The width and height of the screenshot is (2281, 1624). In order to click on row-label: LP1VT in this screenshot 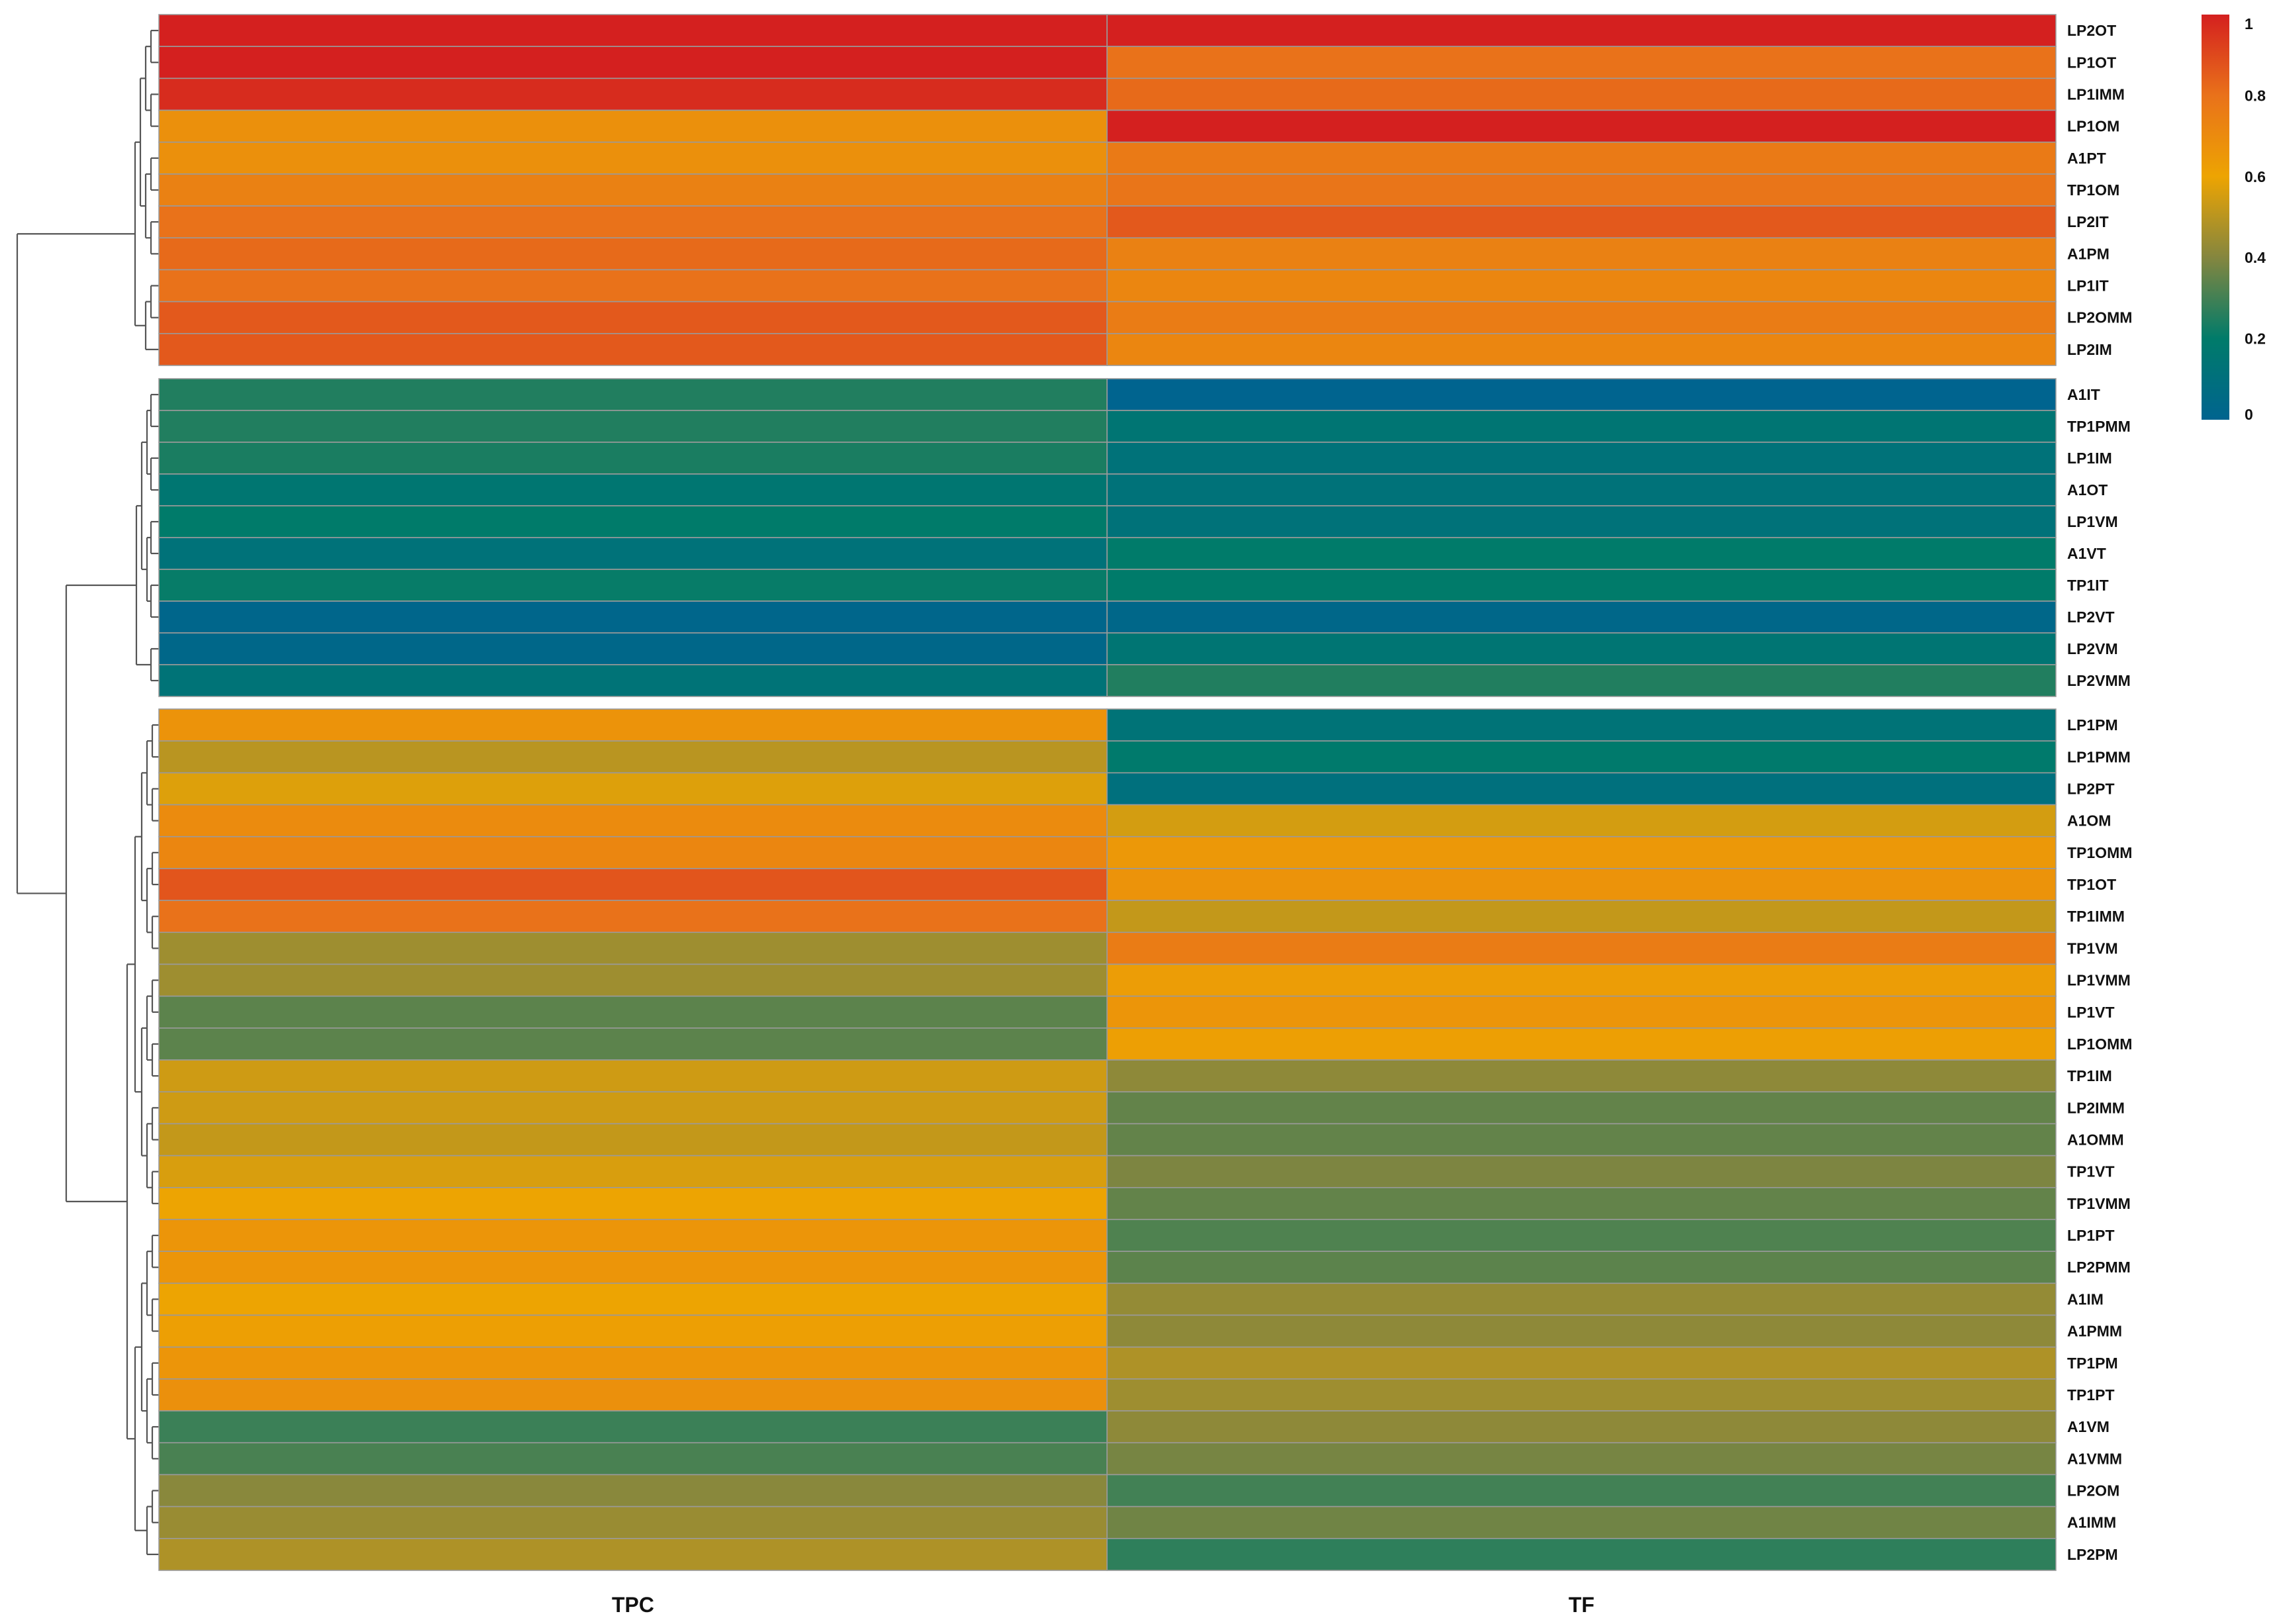, I will do `click(2091, 1012)`.